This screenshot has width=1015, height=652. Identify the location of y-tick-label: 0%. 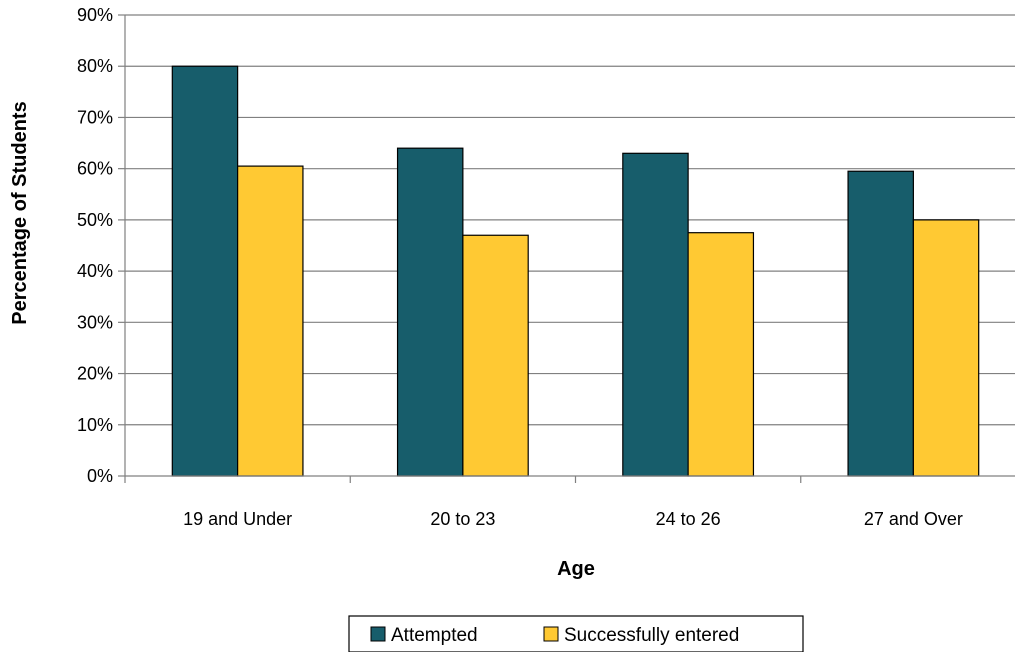
(100, 476).